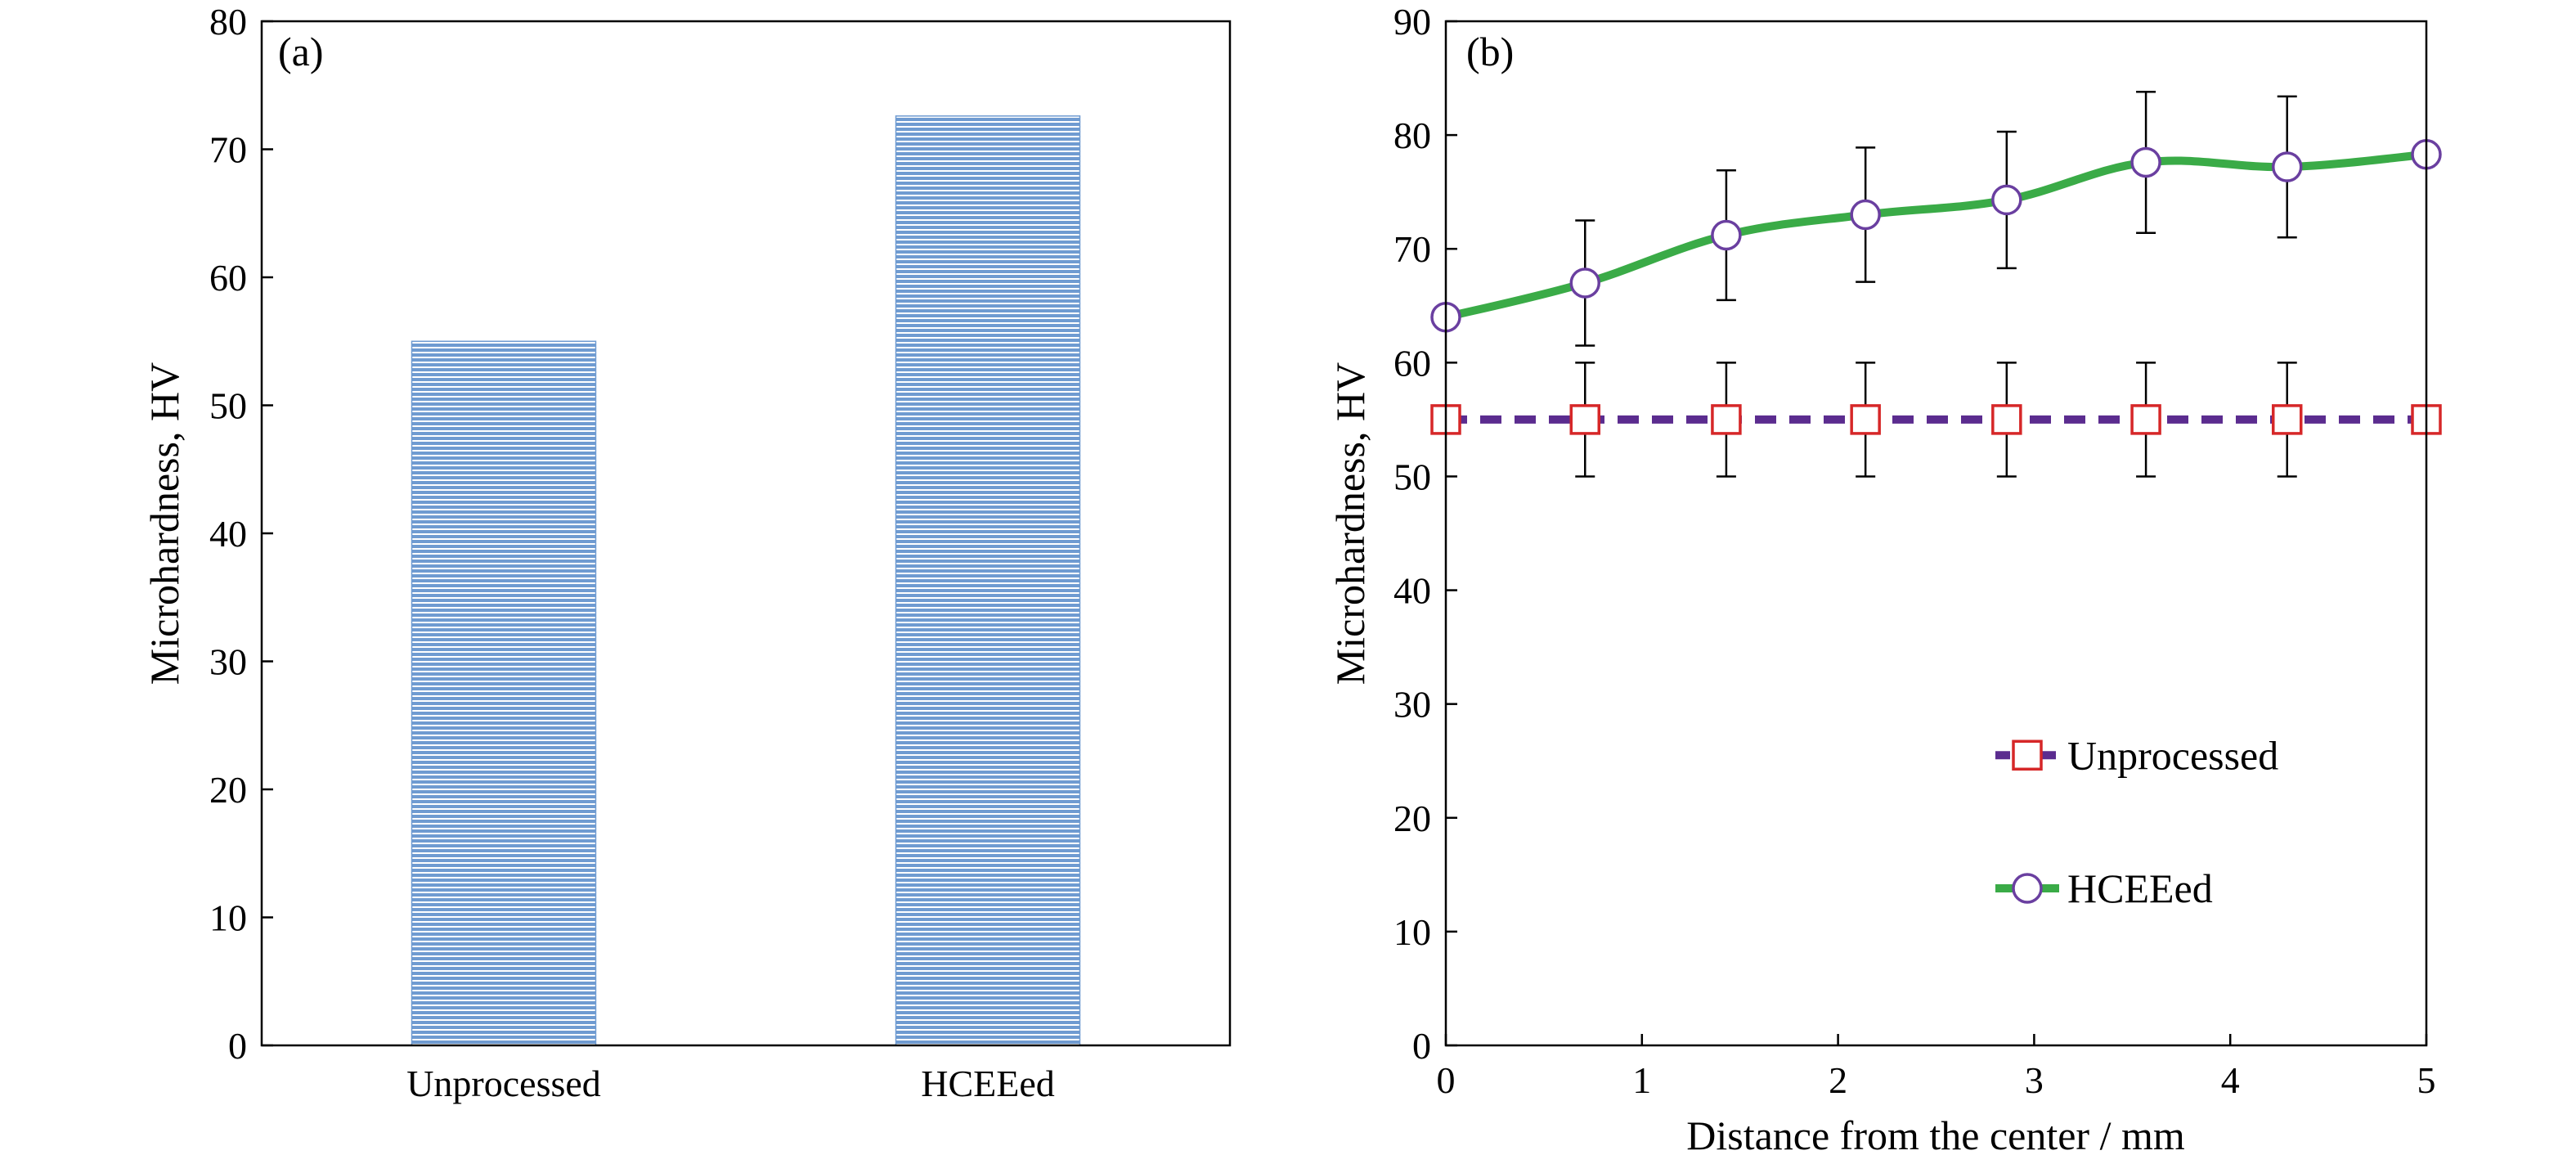 Image resolution: width=2576 pixels, height=1164 pixels. I want to click on y-axis-title-a: Microhardness, HV, so click(164, 524).